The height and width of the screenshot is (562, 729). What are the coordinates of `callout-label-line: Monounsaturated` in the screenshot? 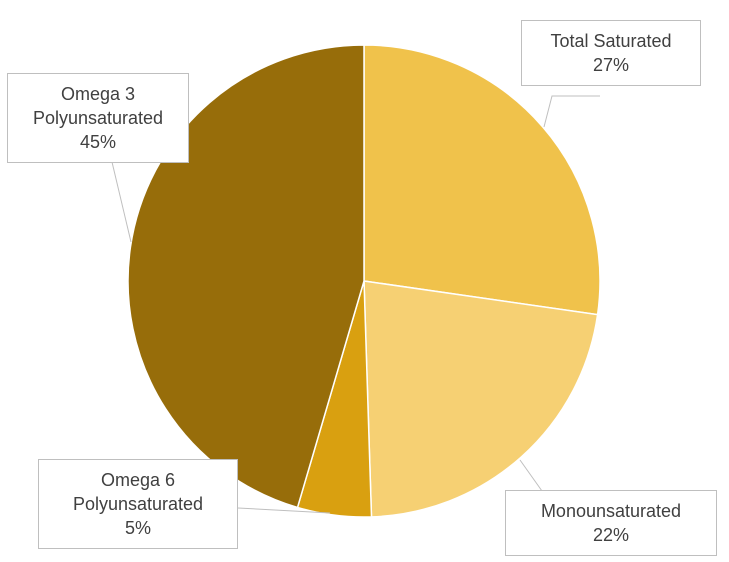 It's located at (611, 511).